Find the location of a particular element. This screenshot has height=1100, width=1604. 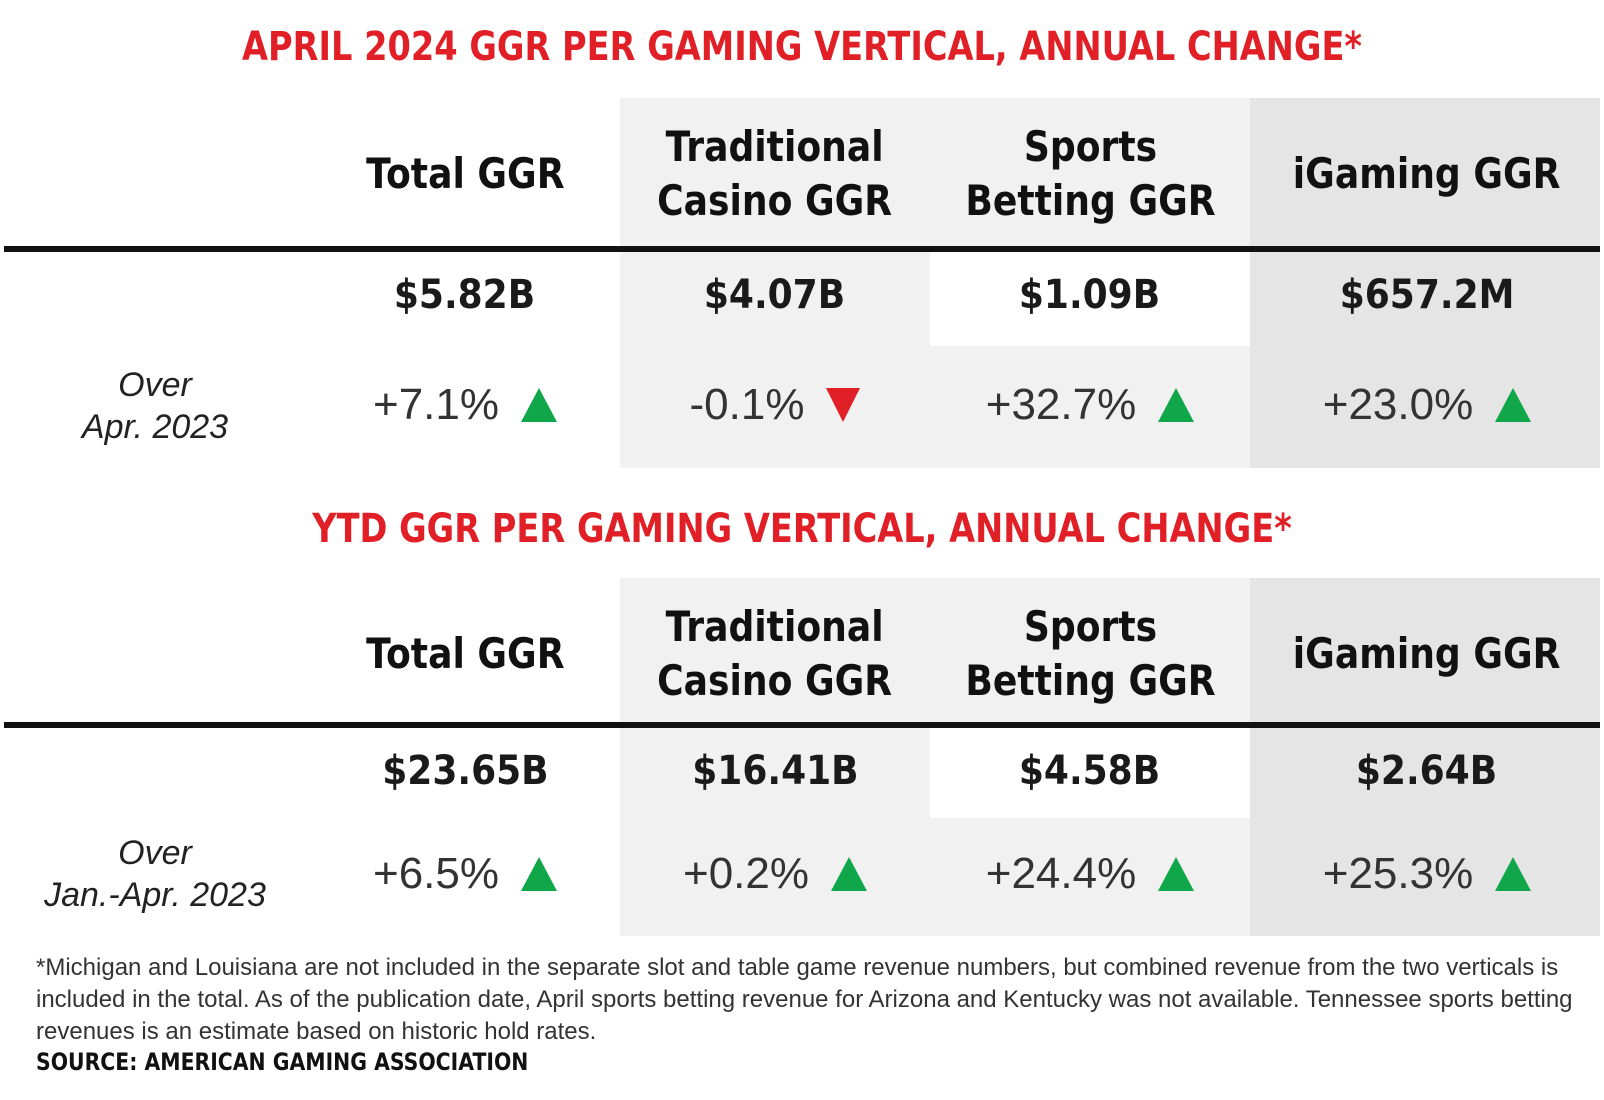

change-cell: +6.5% is located at coordinates (465, 874).